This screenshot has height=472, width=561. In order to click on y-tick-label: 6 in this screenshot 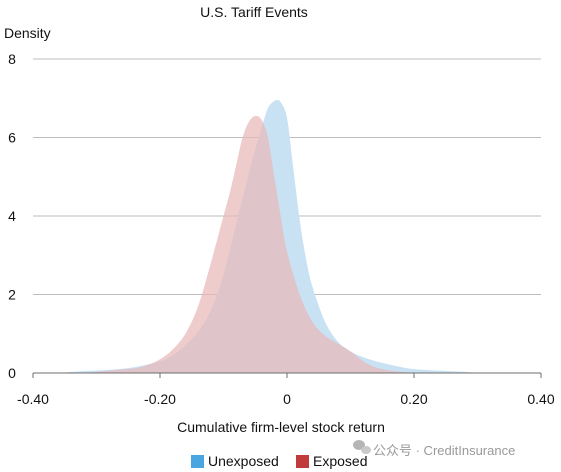, I will do `click(12, 138)`.